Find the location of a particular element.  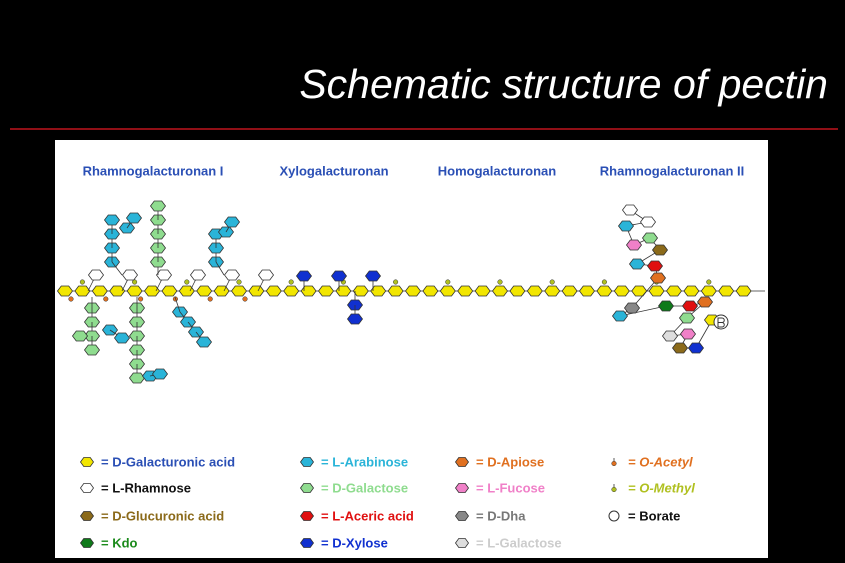

legend-label: = L-Fucose is located at coordinates (510, 487).